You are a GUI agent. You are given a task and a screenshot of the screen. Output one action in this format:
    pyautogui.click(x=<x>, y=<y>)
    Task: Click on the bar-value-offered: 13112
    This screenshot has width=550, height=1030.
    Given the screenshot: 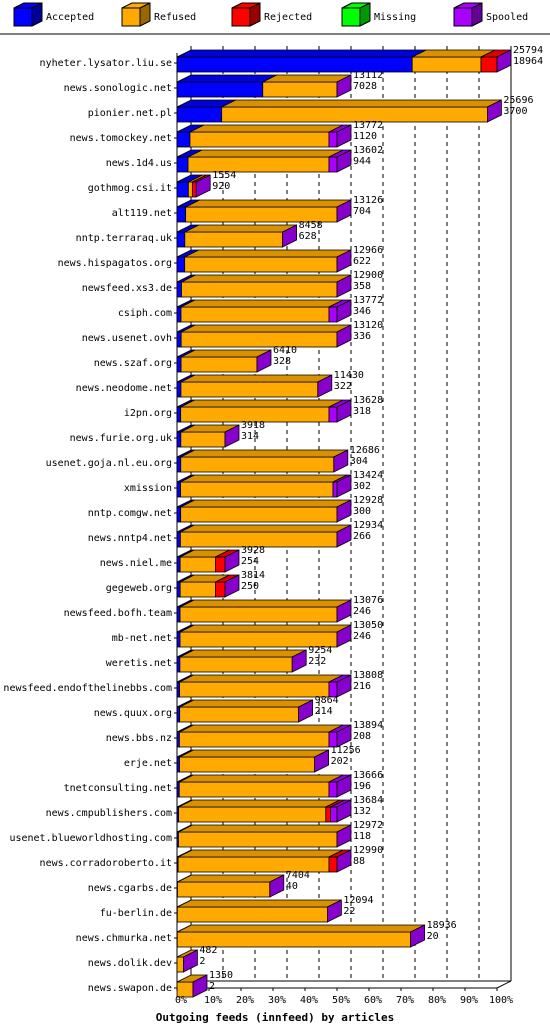 What is the action you would take?
    pyautogui.click(x=368, y=75)
    